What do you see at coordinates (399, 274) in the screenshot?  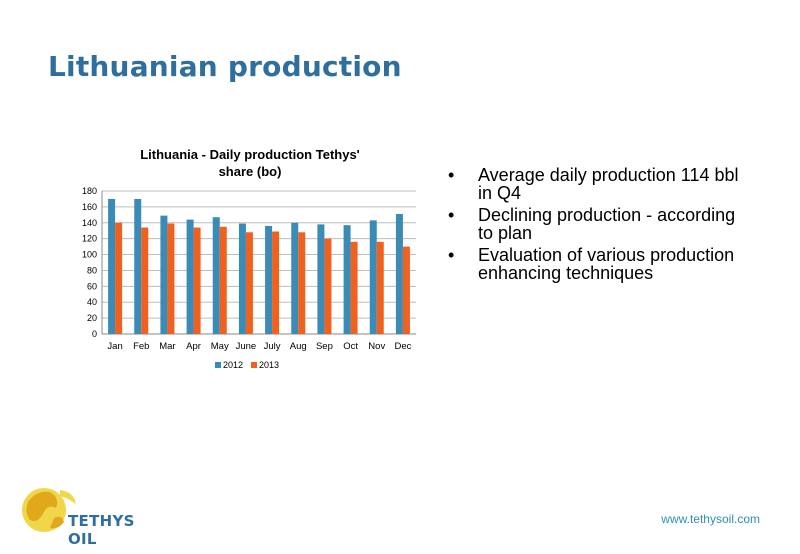 I see `bar-2012-dec` at bounding box center [399, 274].